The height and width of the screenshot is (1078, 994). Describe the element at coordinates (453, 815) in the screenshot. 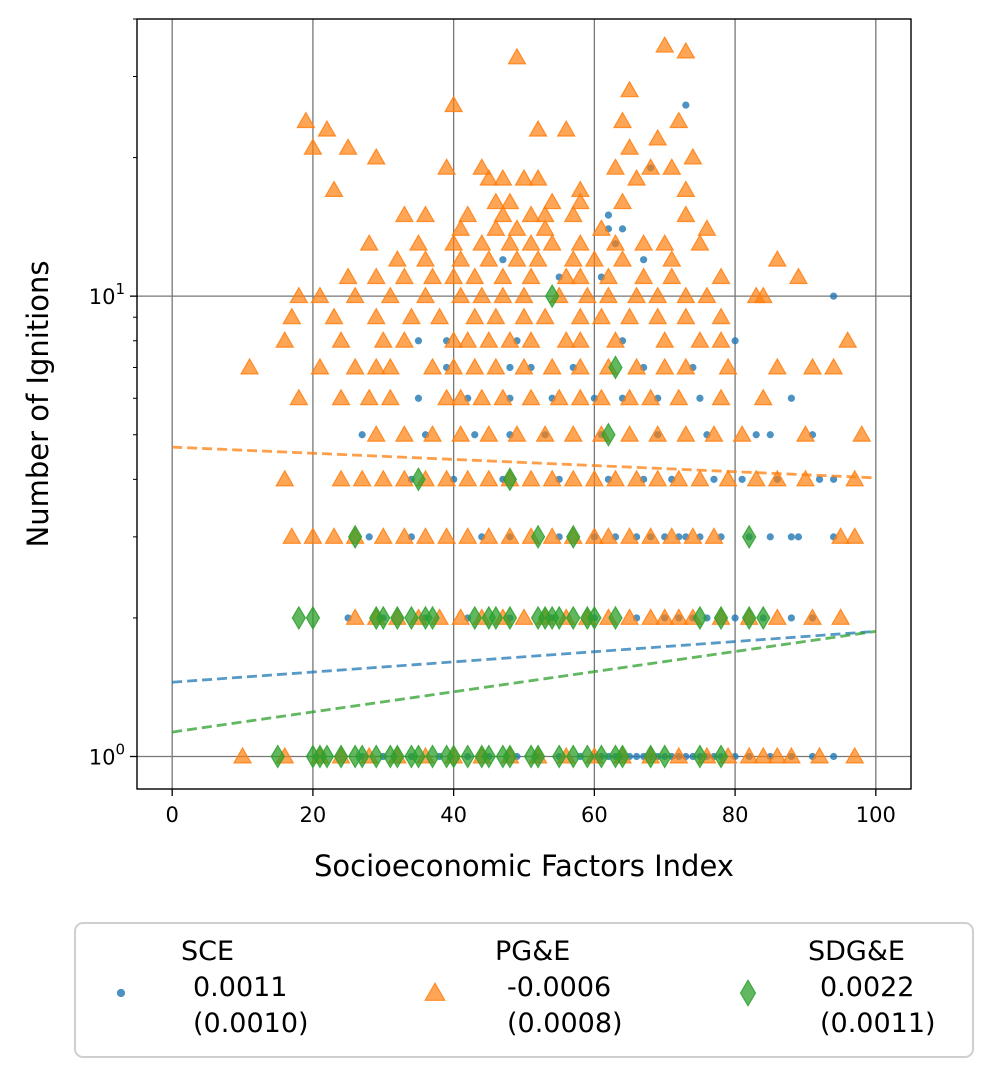

I see `x-tick-label: 40` at that location.